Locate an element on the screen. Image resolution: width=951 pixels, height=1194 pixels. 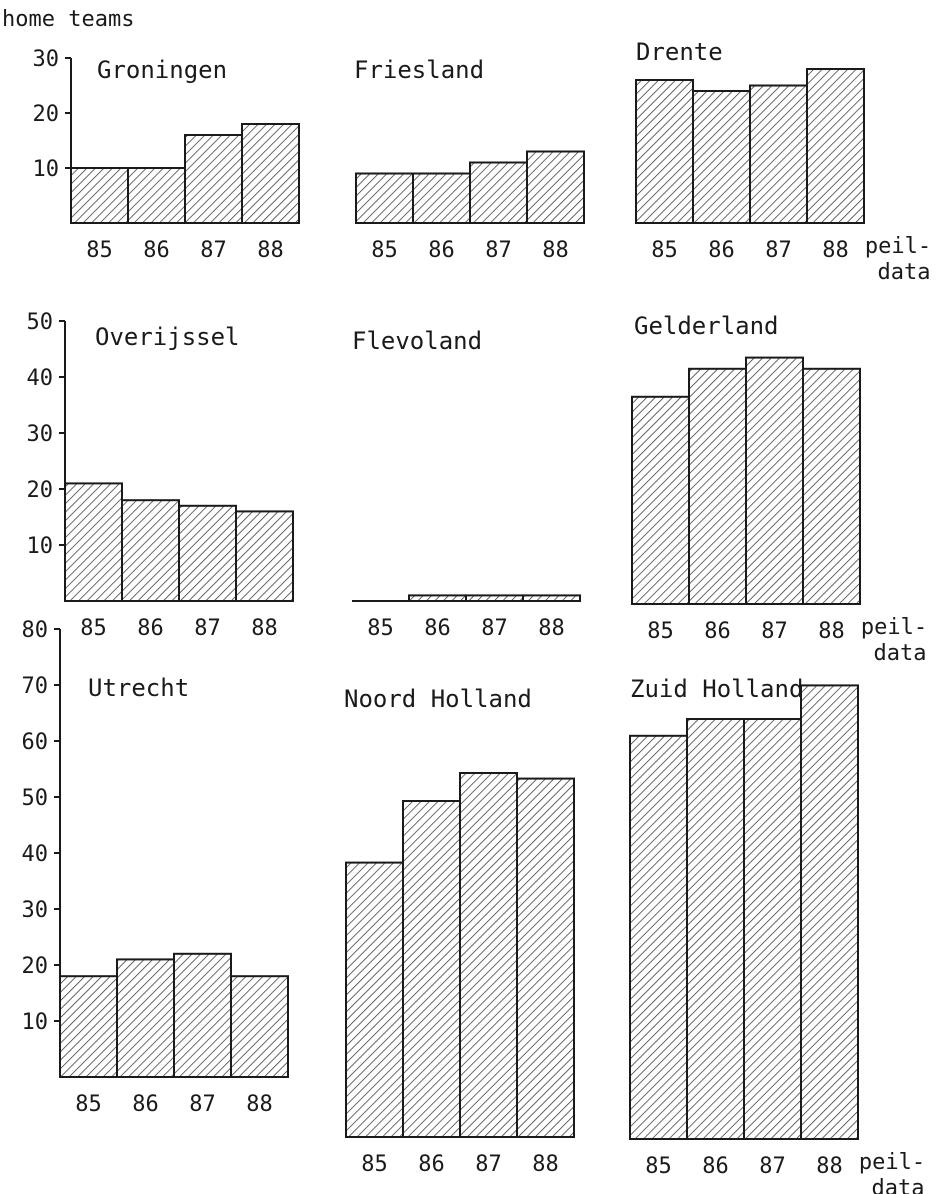
y-tick-label: 50 is located at coordinates (40, 322).